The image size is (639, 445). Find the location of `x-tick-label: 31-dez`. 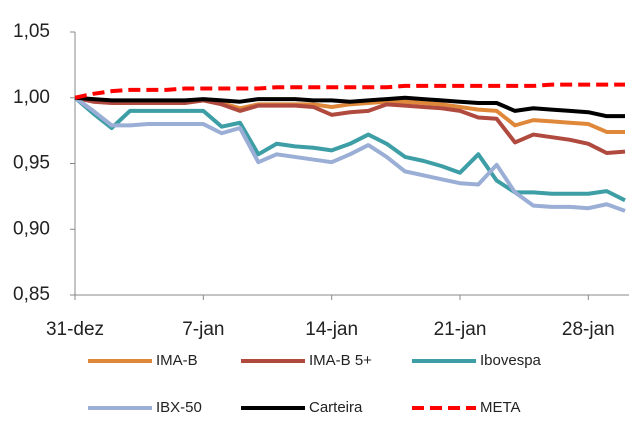

x-tick-label: 31-dez is located at coordinates (75, 329).